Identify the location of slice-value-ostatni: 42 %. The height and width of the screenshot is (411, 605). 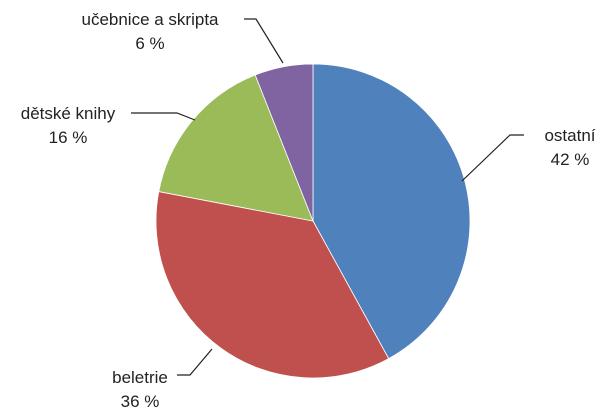
(570, 159).